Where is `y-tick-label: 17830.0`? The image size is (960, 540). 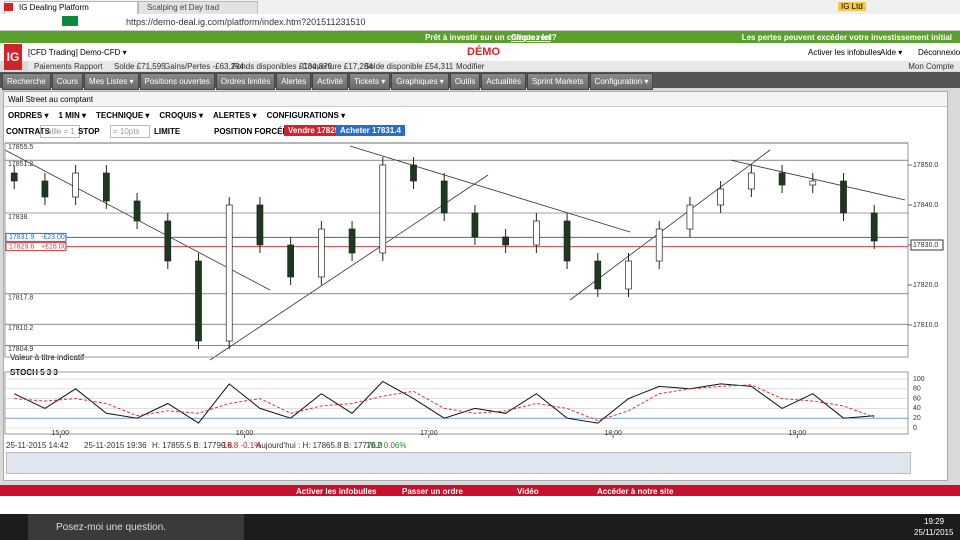
y-tick-label: 17830.0 is located at coordinates (925, 245).